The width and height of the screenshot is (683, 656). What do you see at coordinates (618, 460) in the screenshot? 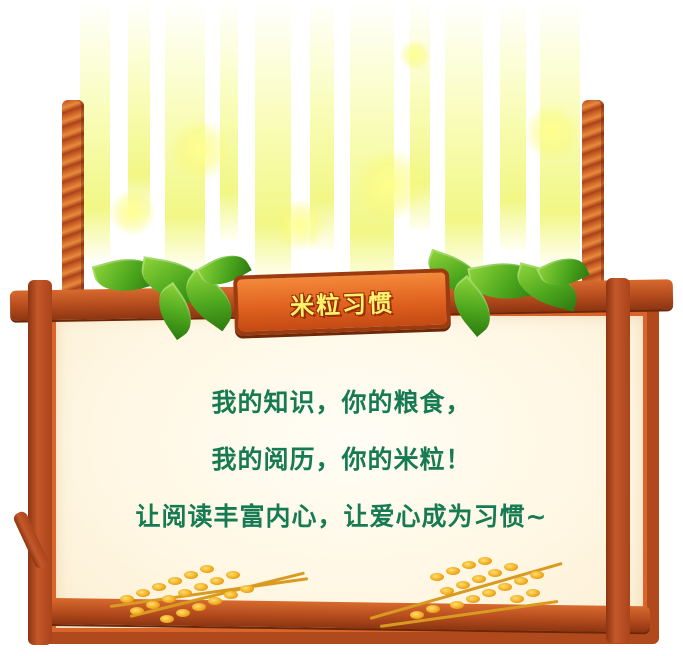
I see `right-post` at bounding box center [618, 460].